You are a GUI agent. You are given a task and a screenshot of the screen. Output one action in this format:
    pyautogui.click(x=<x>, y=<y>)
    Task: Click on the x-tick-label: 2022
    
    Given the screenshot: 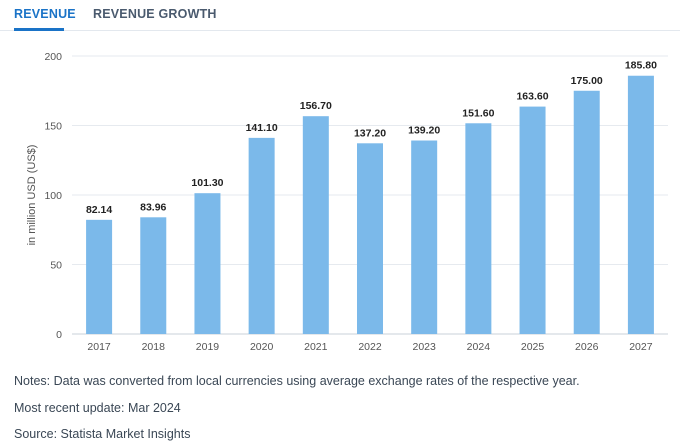 What is the action you would take?
    pyautogui.click(x=370, y=347)
    